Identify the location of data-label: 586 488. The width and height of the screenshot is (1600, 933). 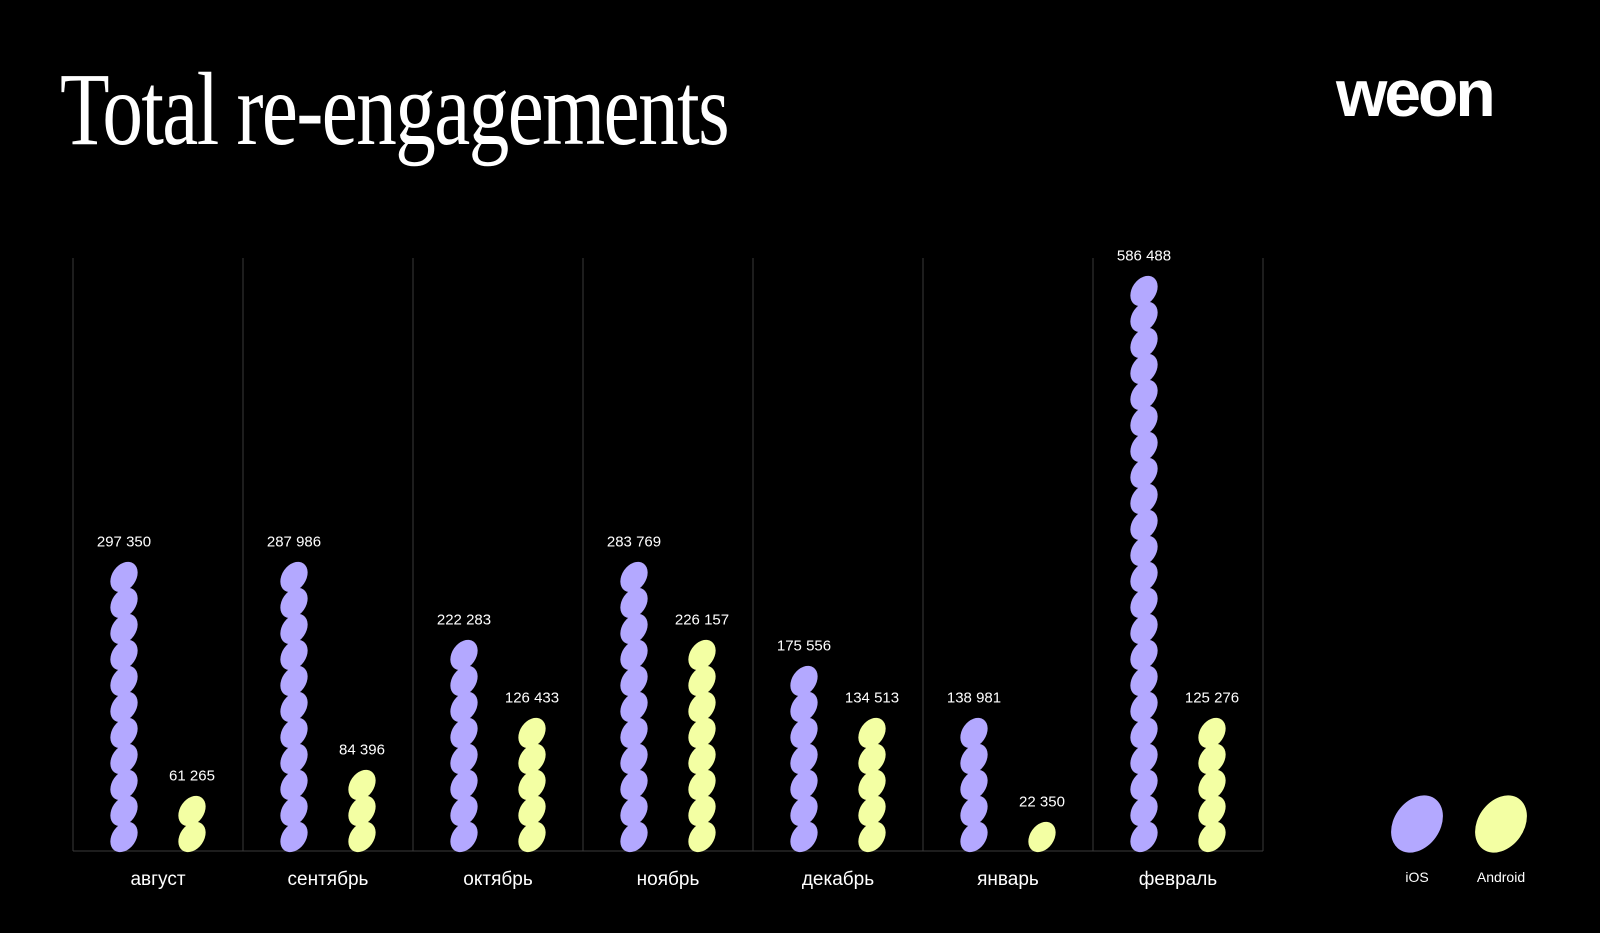
(1144, 256).